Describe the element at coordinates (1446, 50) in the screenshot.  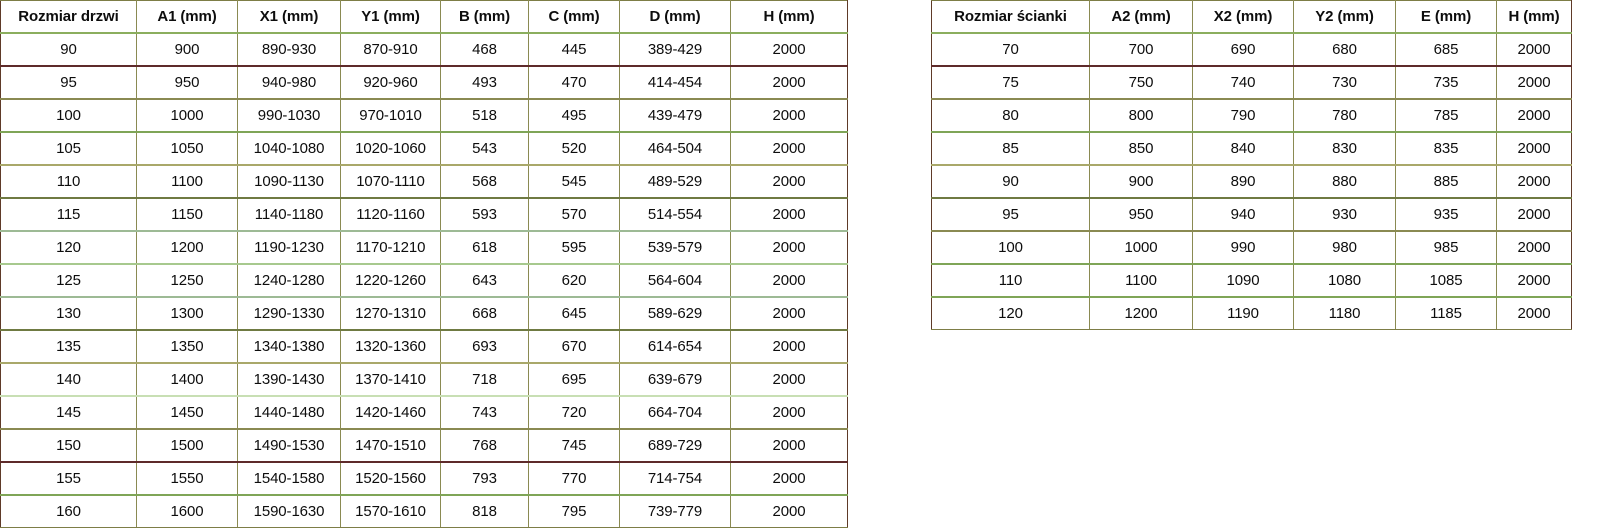
I see `walls-cell: 685` at that location.